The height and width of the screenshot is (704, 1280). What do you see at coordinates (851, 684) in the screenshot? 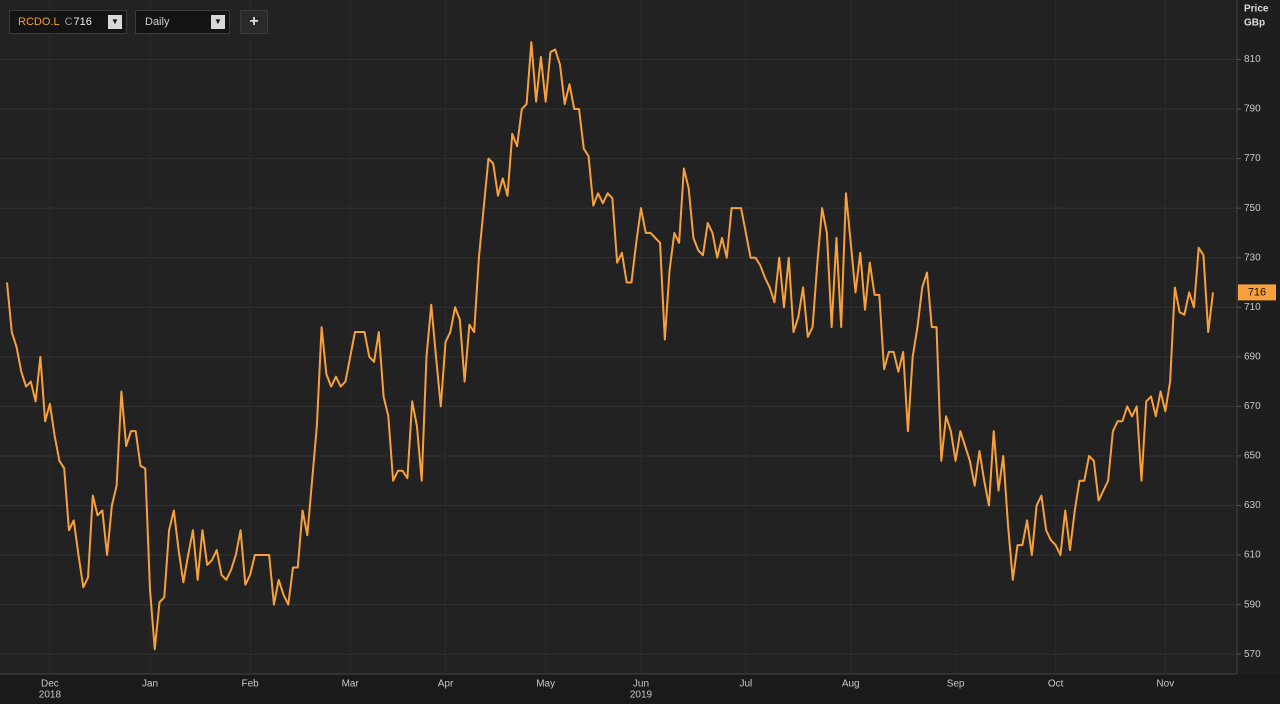
I see `x-tick-label: Aug` at bounding box center [851, 684].